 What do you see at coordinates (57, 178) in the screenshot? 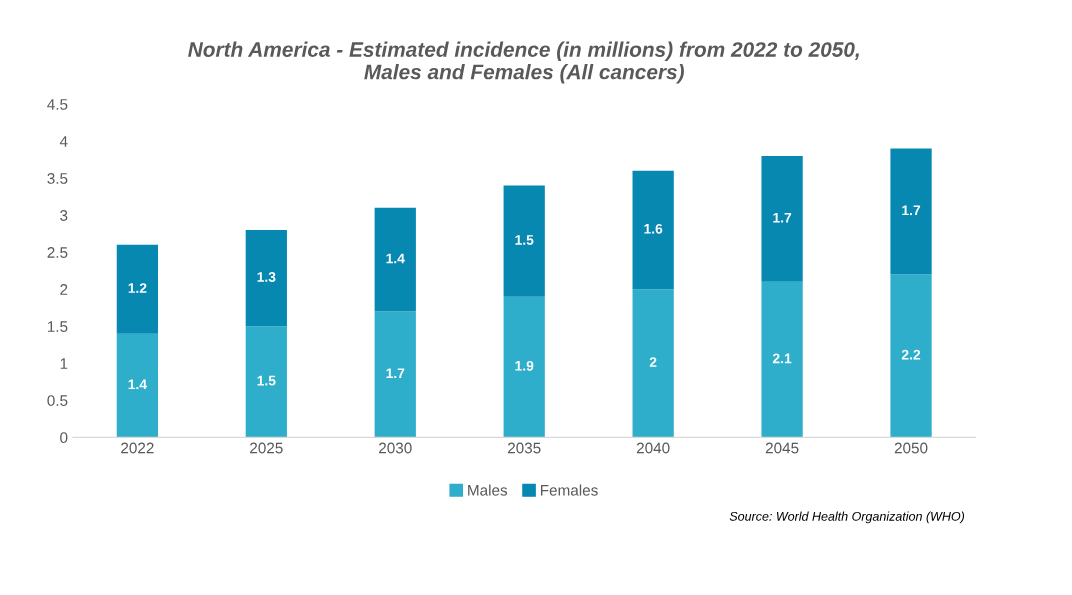
I see `y-tick-label: 3.5` at bounding box center [57, 178].